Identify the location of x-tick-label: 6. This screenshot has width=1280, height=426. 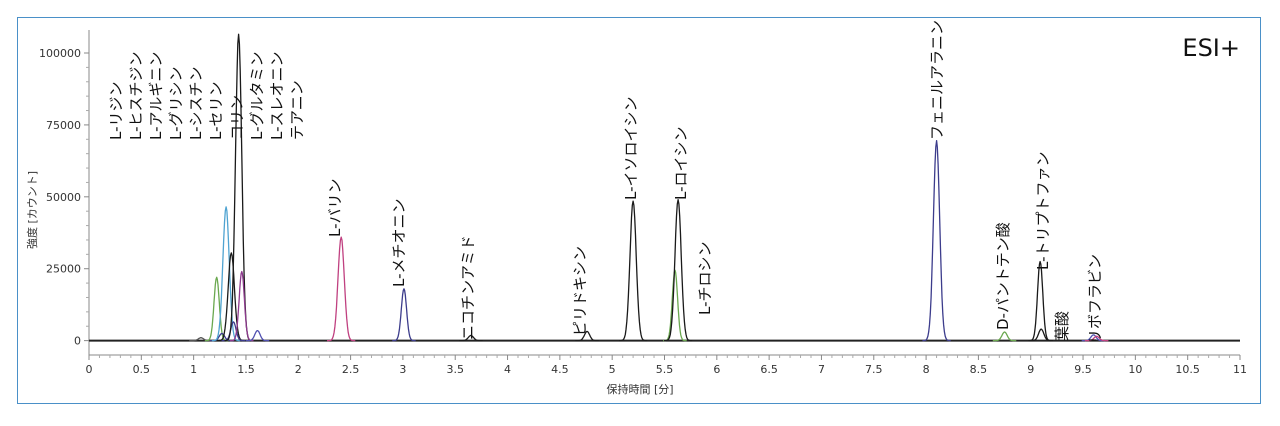
(716, 369).